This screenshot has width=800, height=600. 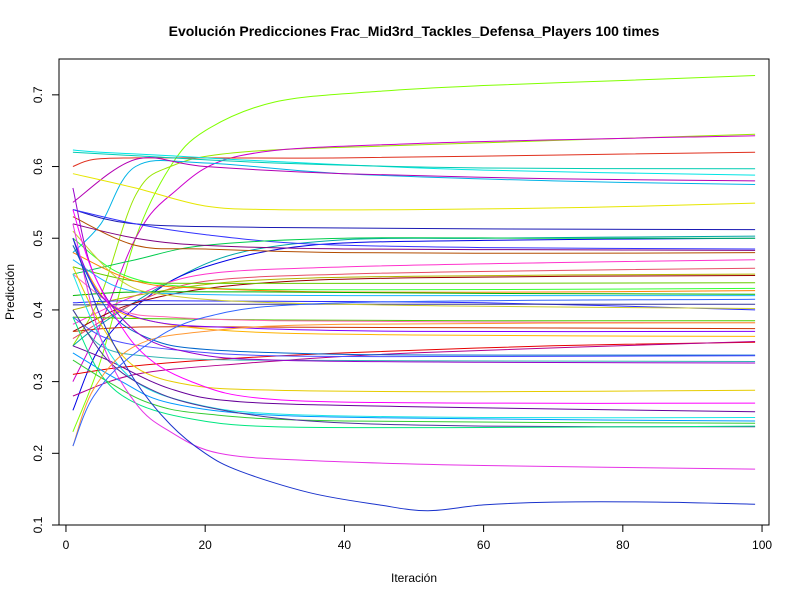 What do you see at coordinates (417, 538) in the screenshot?
I see `x-axis: 0 20 40 60 80 100` at bounding box center [417, 538].